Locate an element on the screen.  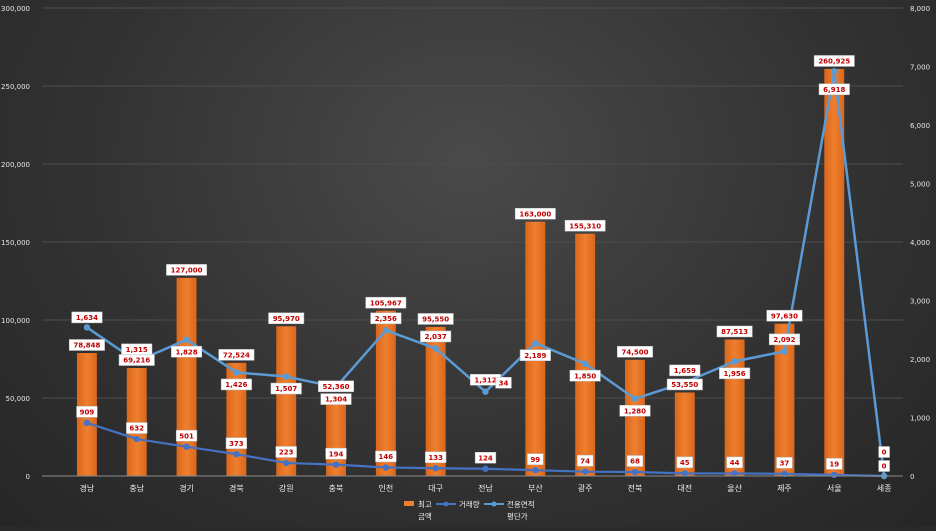
x-tick-label: 전북 is located at coordinates (635, 488).